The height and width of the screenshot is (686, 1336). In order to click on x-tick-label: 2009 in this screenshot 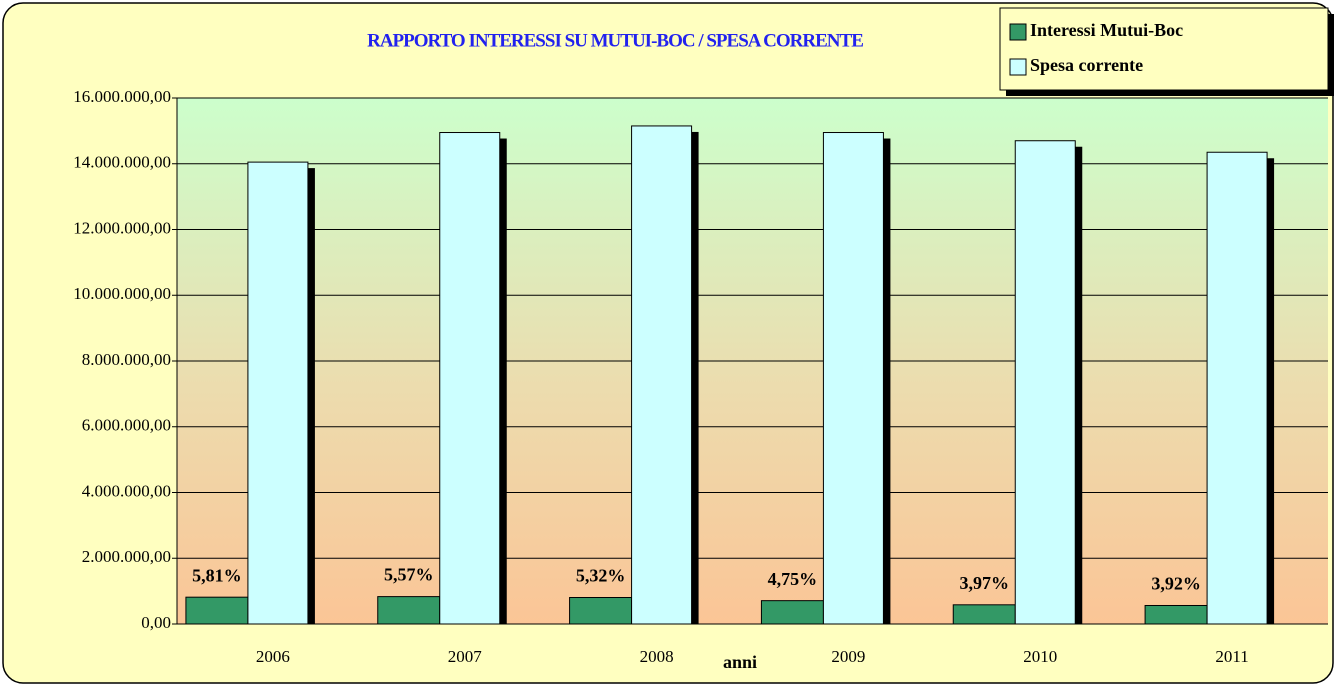, I will do `click(848, 656)`.